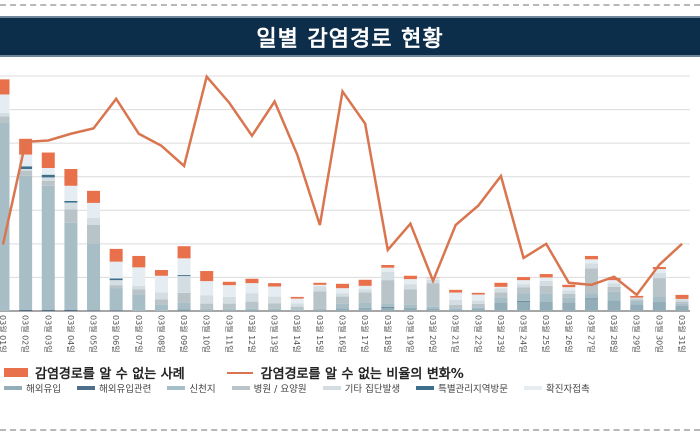 The width and height of the screenshot is (700, 440). I want to click on legend-row-primary: 감염경로를 알 수 없는 사례 감염경로를 알 수 없는 비율의 변화%, so click(242, 372).